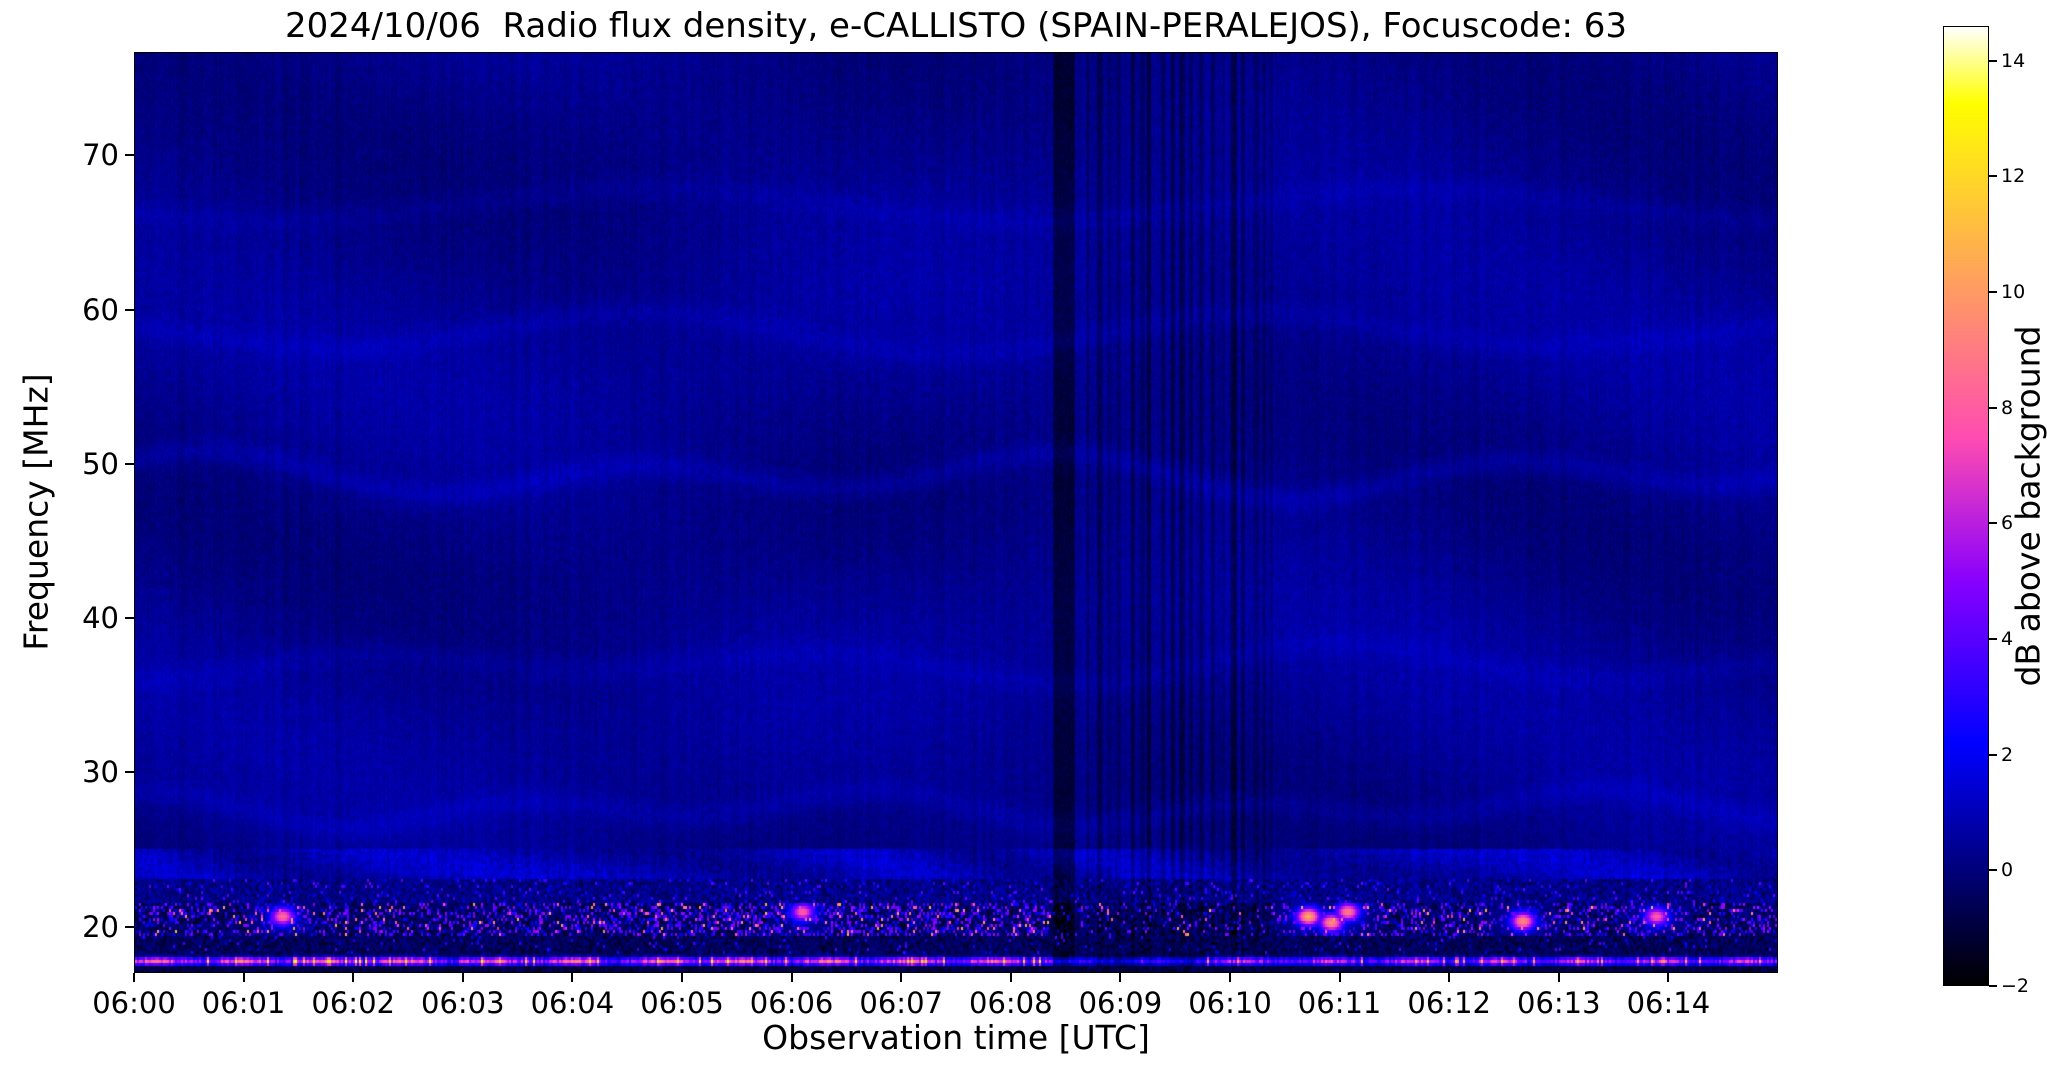  Describe the element at coordinates (2015, 986) in the screenshot. I see `colorbar-tick-label: −2` at that location.